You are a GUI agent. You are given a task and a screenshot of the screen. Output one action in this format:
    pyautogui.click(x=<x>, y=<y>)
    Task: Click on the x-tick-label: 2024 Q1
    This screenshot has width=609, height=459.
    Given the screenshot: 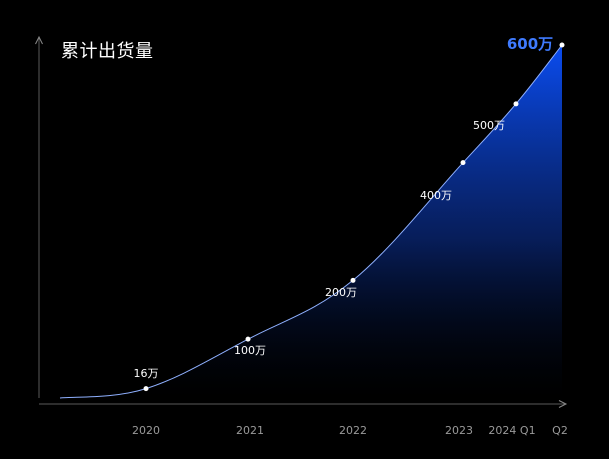 What is the action you would take?
    pyautogui.click(x=511, y=430)
    